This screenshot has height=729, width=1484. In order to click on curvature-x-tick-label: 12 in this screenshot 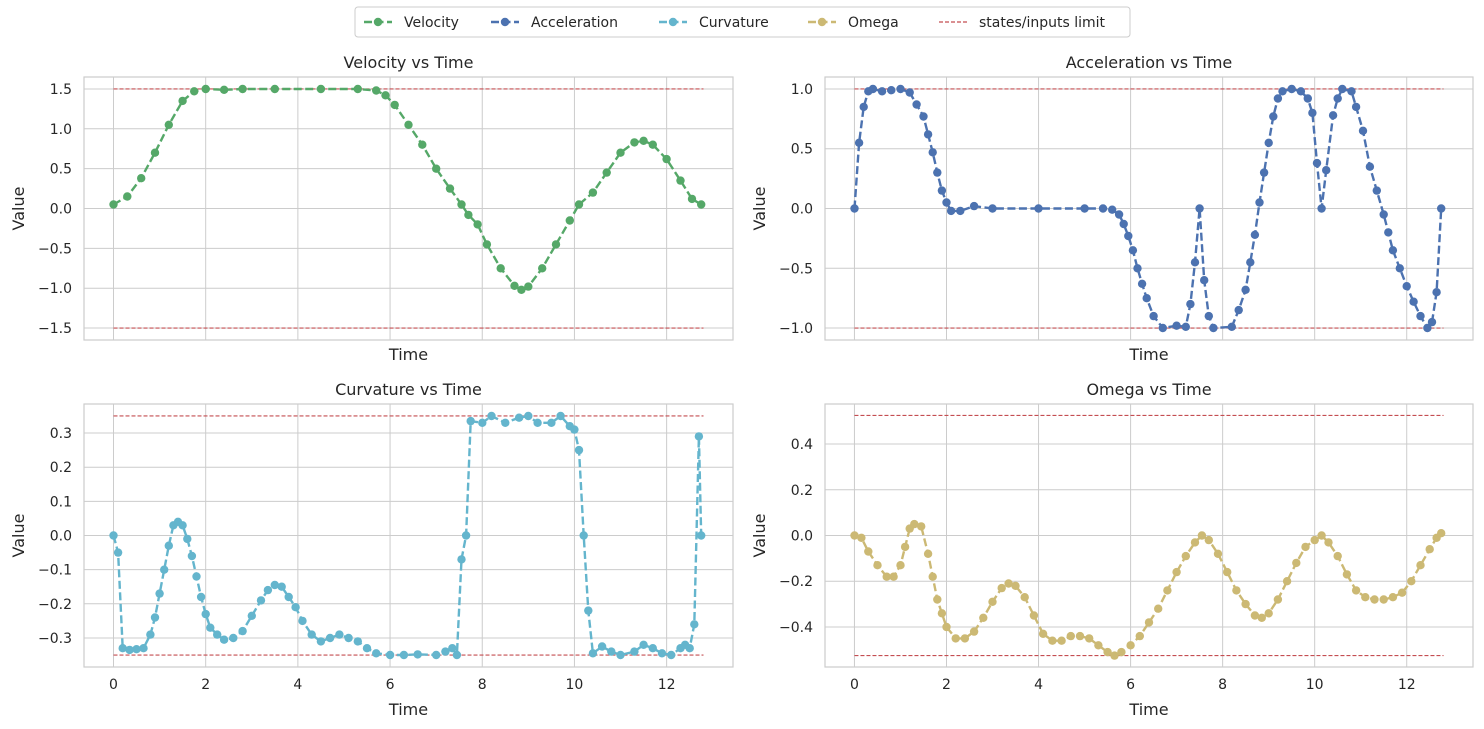, I will do `click(667, 685)`.